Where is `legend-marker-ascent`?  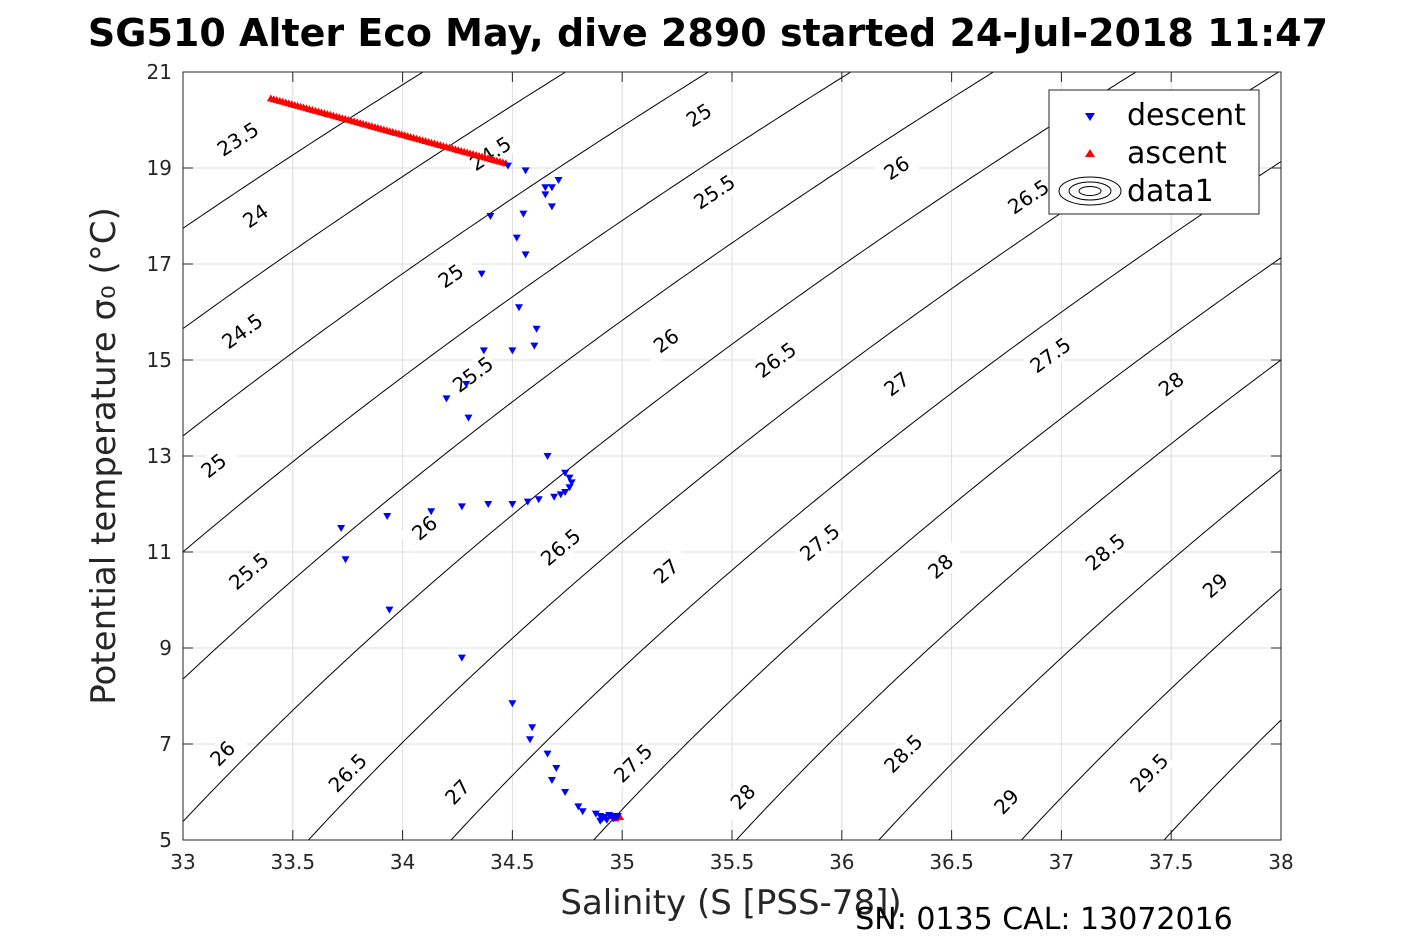
legend-marker-ascent is located at coordinates (1090, 153).